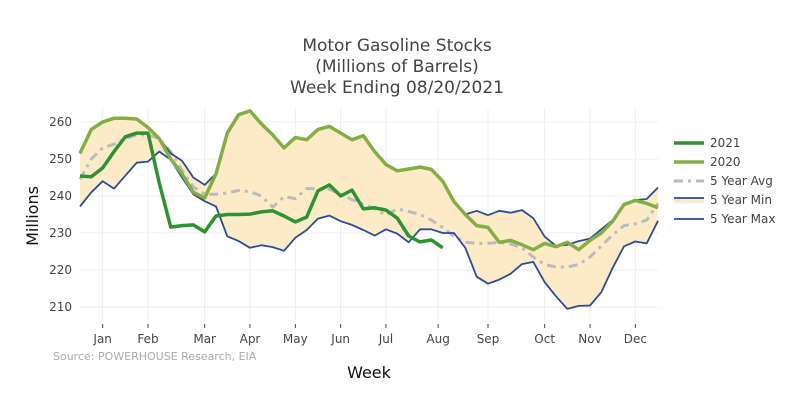 Image resolution: width=795 pixels, height=400 pixels. I want to click on y-tick-label: 220, so click(60, 270).